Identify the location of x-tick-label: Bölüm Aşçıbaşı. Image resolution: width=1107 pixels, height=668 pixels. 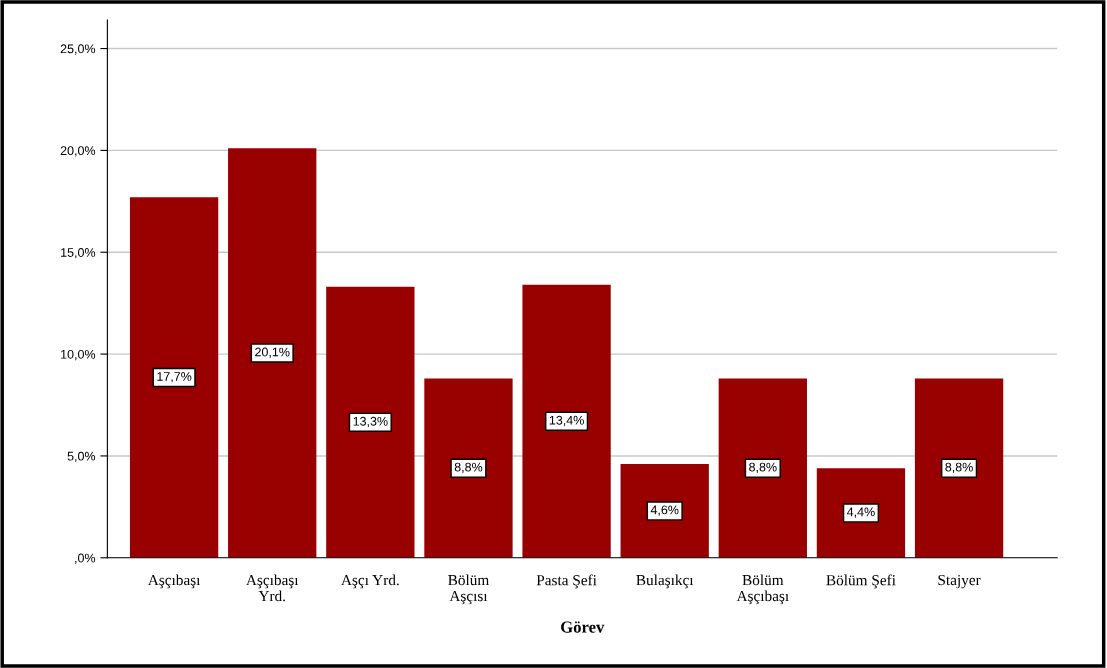
(762, 589).